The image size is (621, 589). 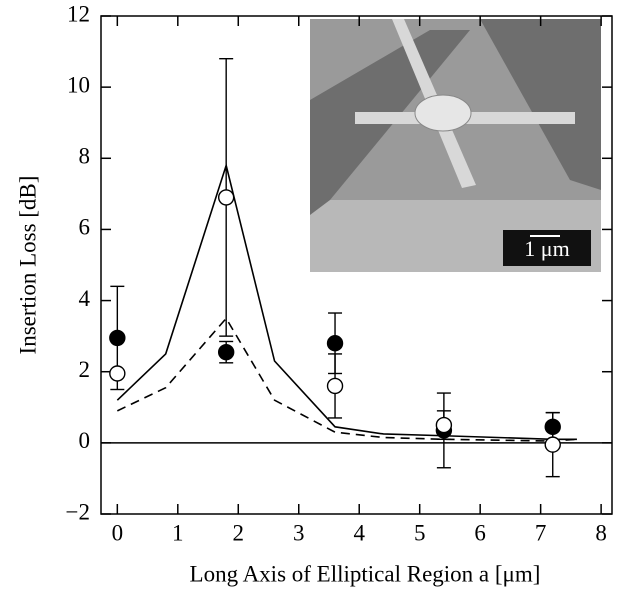 I want to click on x-tick-label: 8, so click(x=601, y=532).